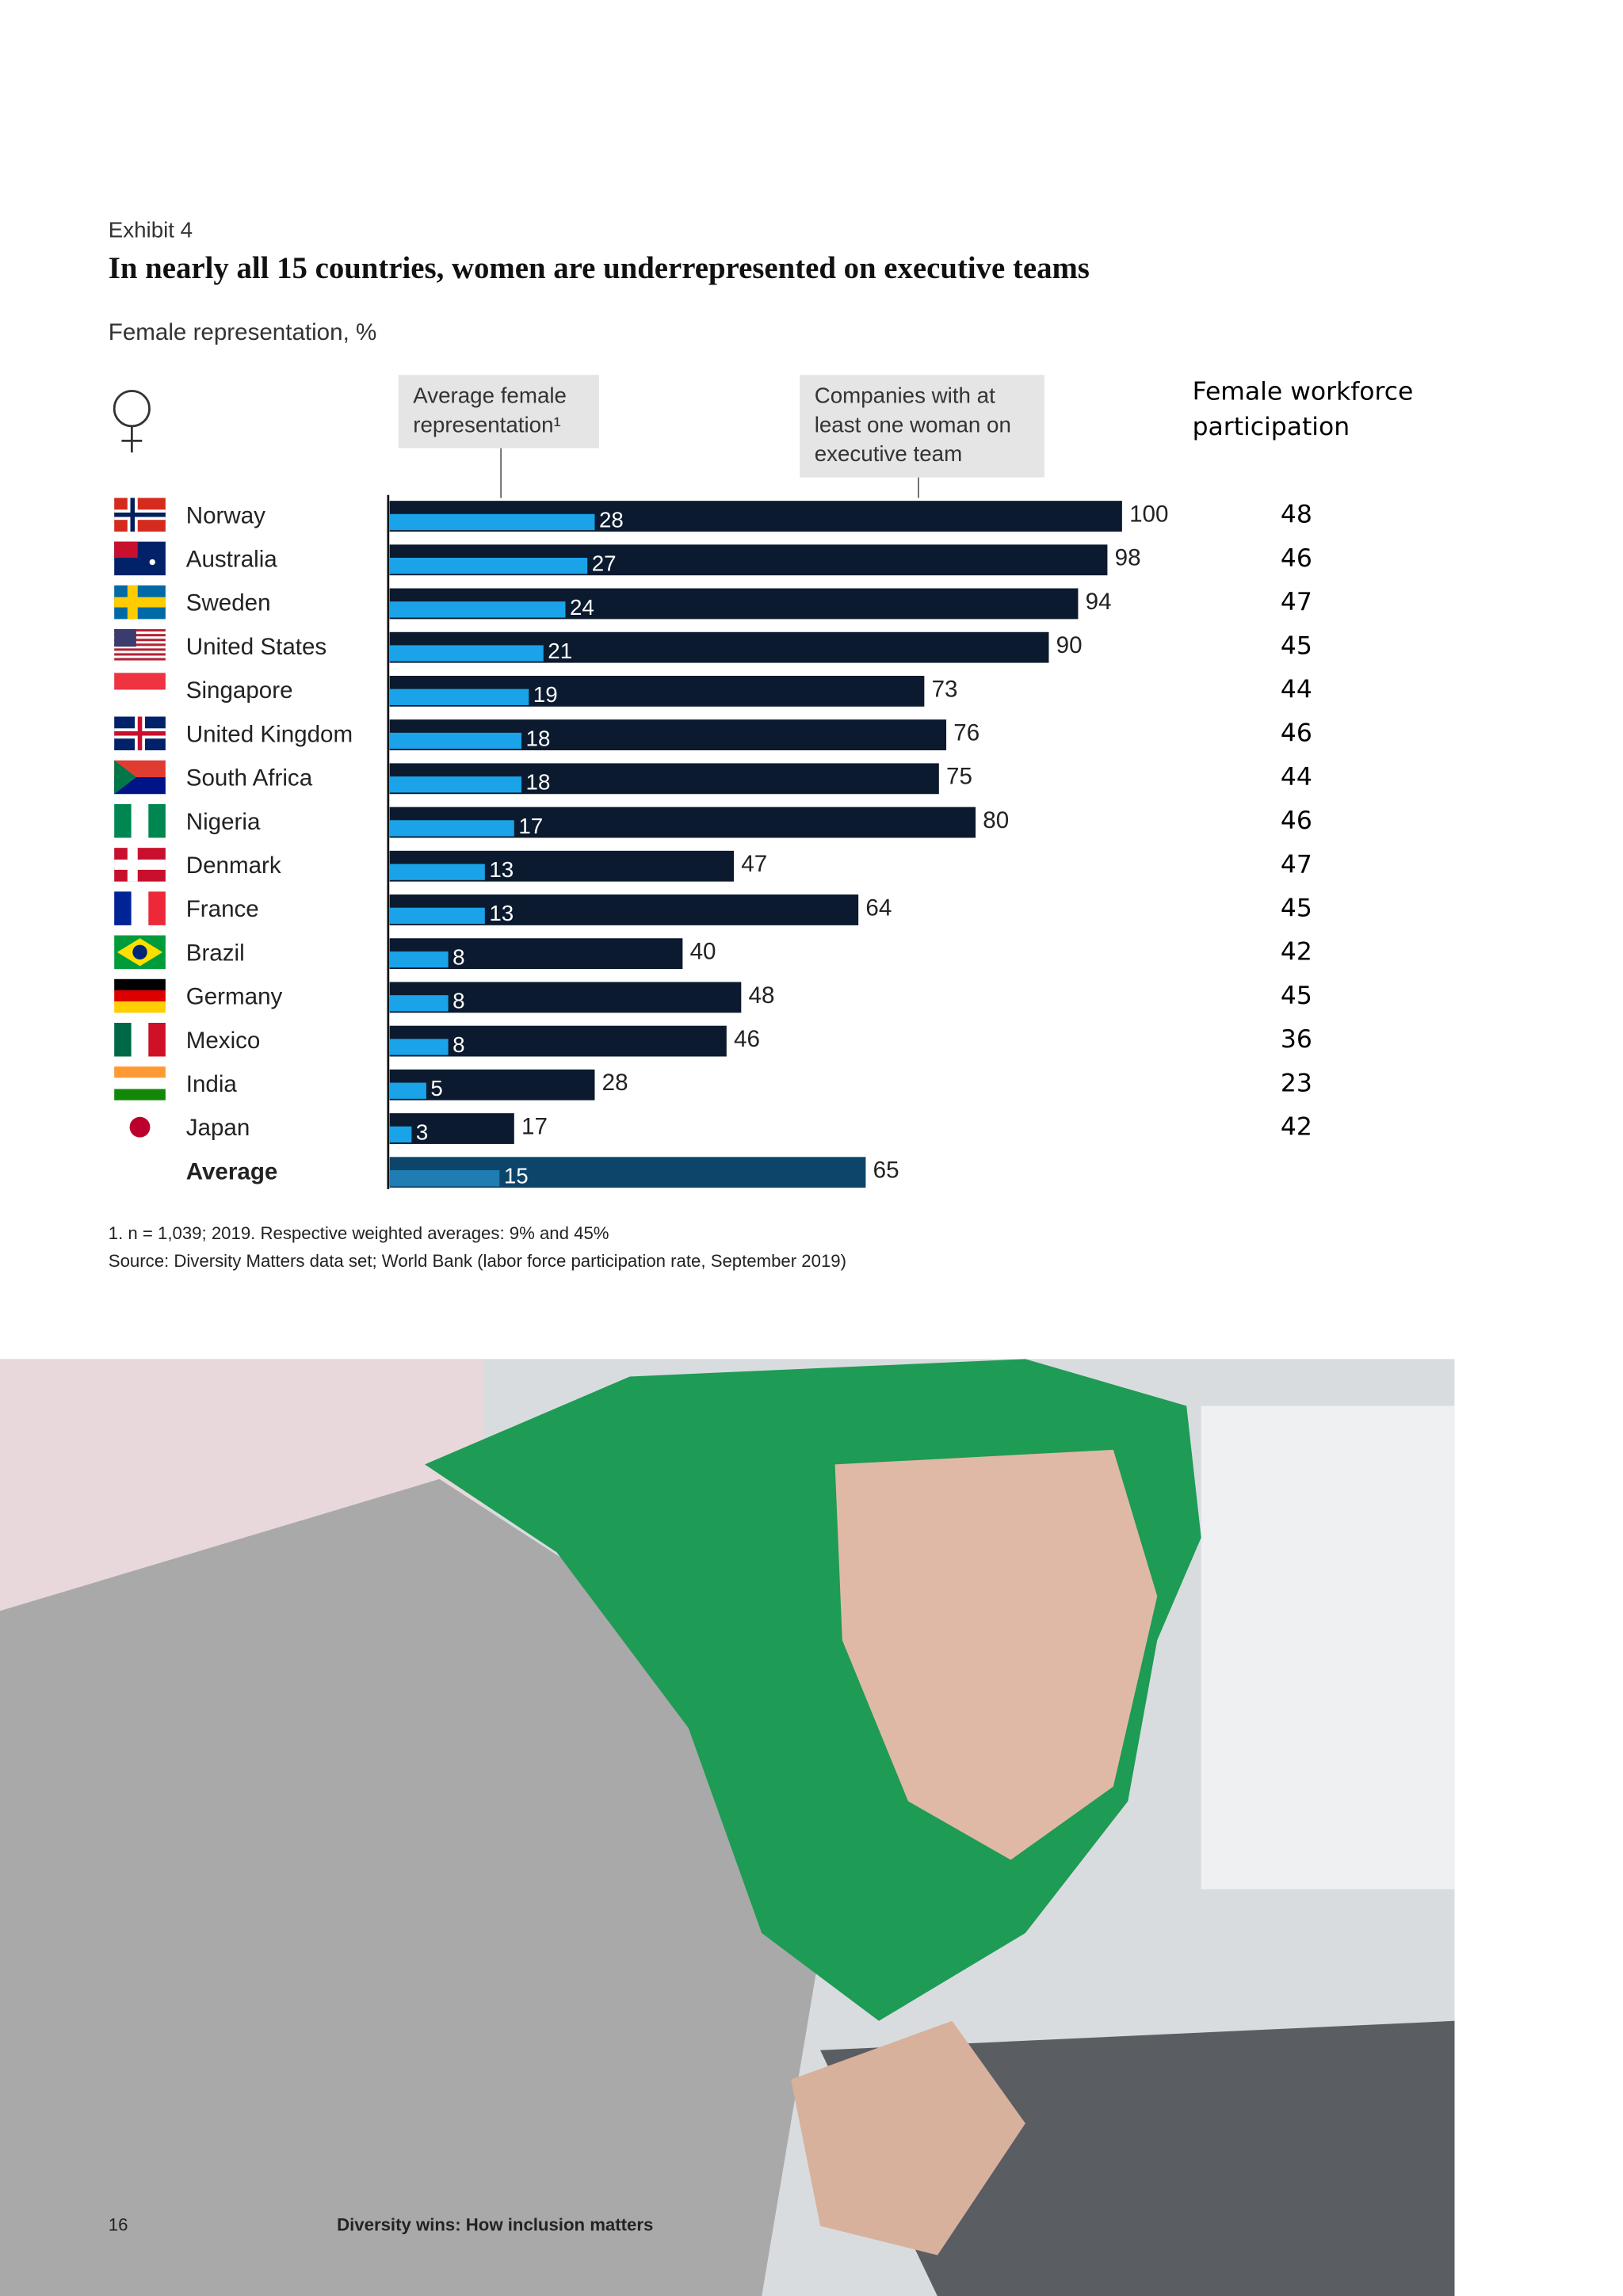 The height and width of the screenshot is (2296, 1623). What do you see at coordinates (1297, 864) in the screenshot?
I see `participation-value: 47` at bounding box center [1297, 864].